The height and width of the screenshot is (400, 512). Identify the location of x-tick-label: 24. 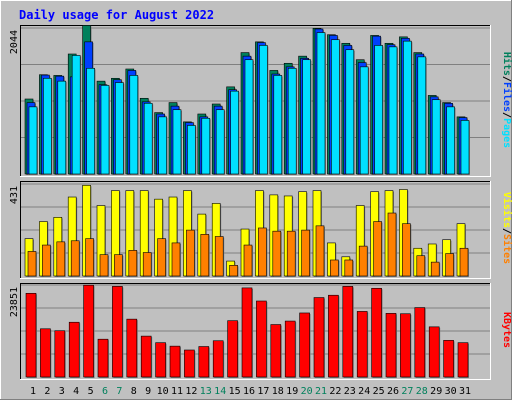
(364, 391).